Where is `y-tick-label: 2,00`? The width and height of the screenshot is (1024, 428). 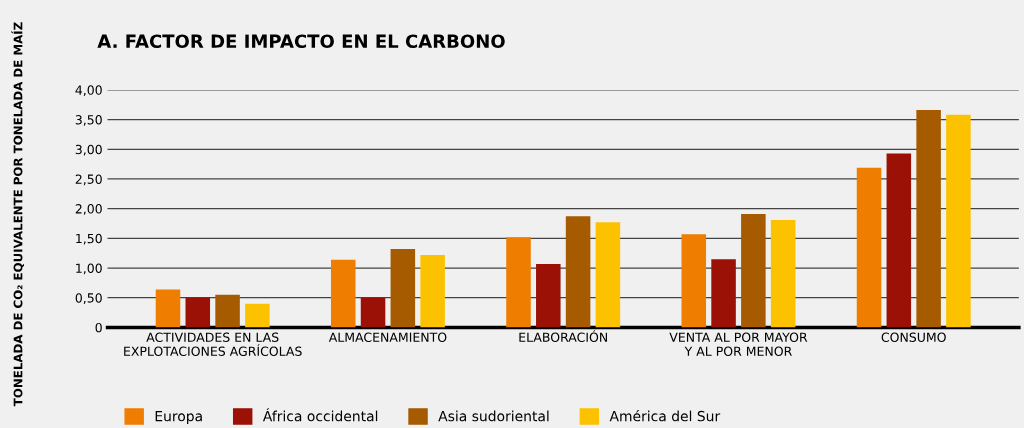 y-tick-label: 2,00 is located at coordinates (88, 209).